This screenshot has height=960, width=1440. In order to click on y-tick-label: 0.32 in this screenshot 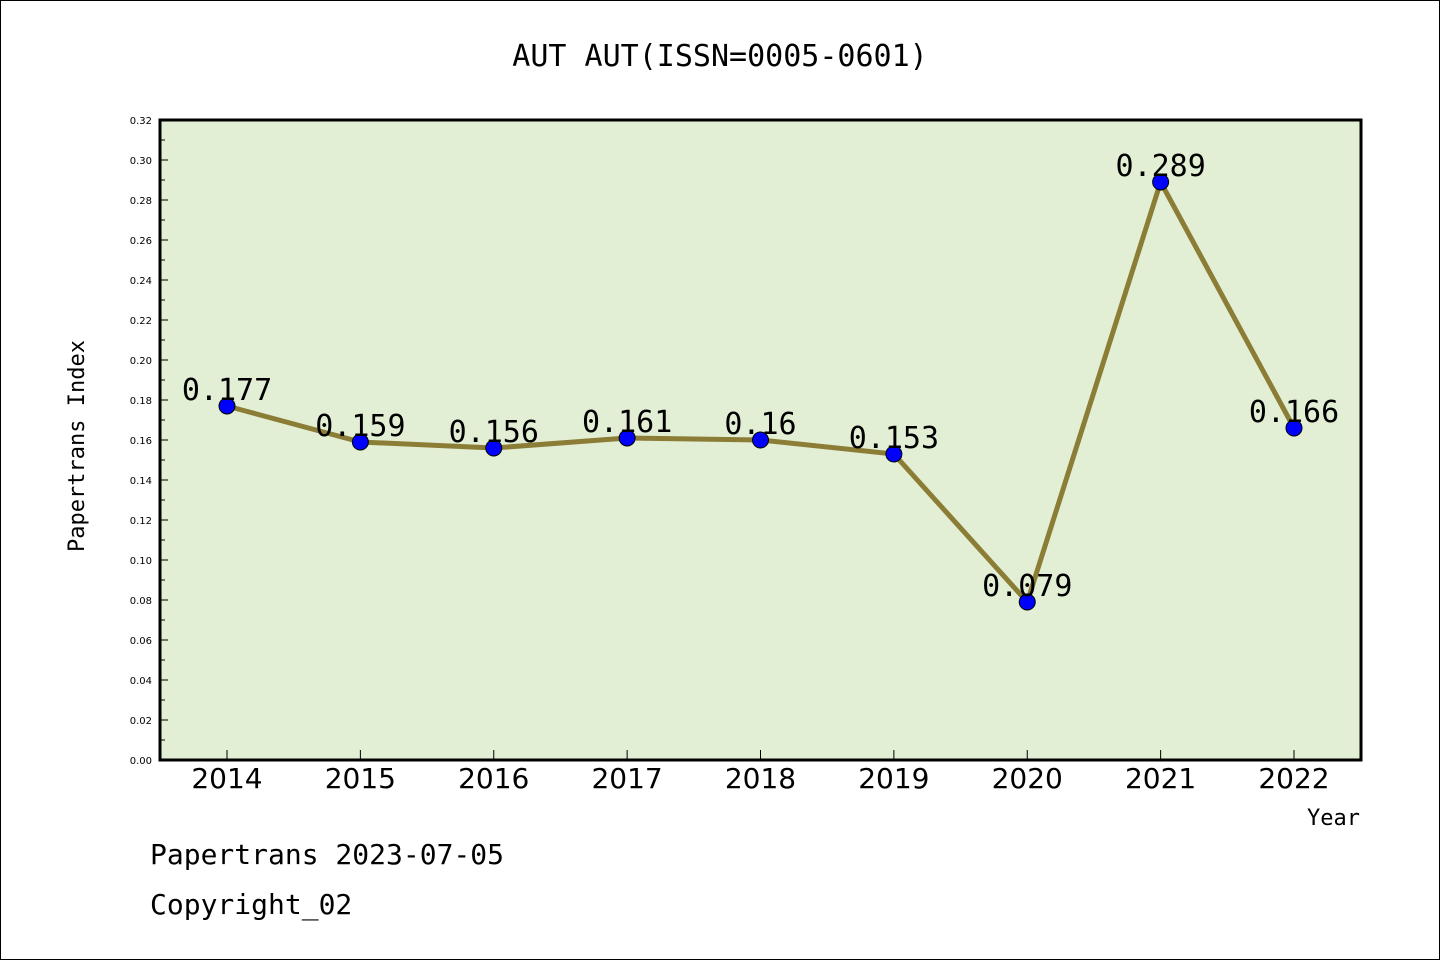, I will do `click(141, 121)`.